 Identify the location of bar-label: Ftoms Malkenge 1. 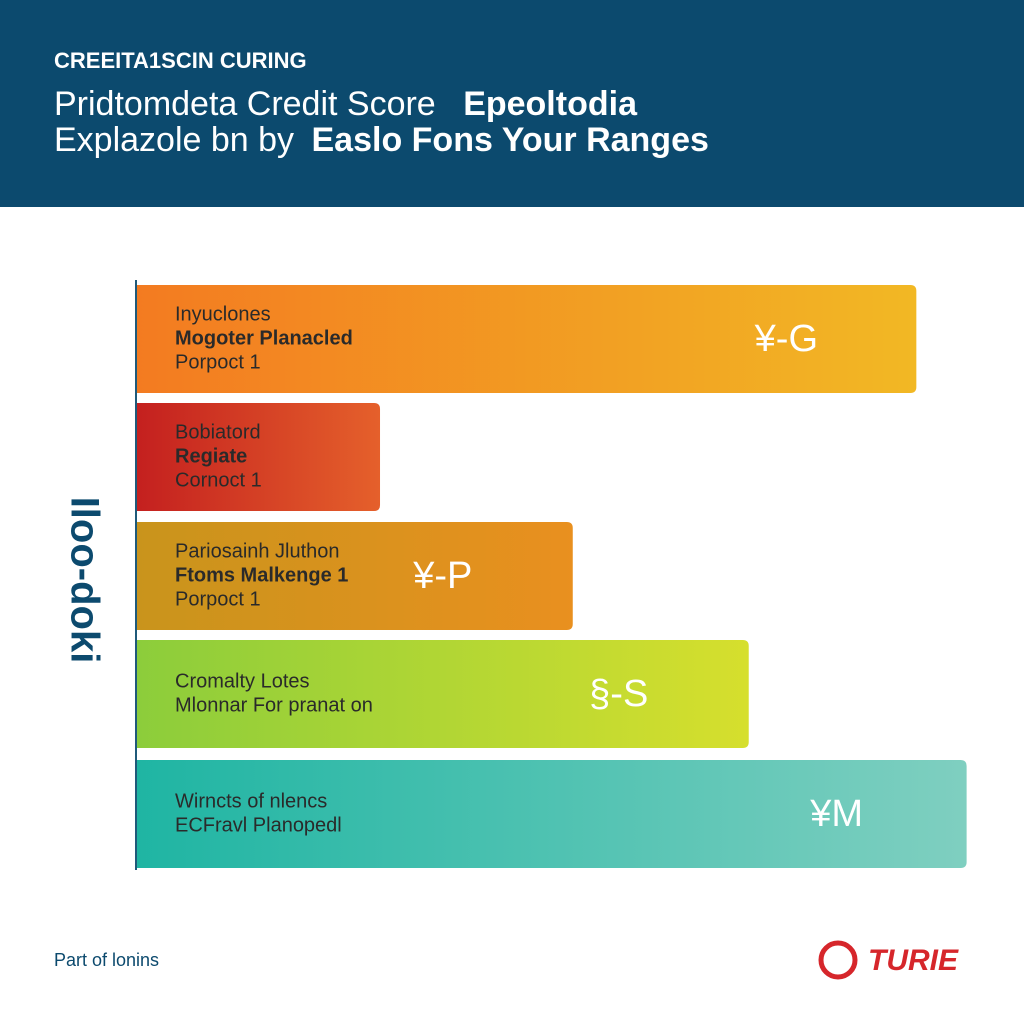
(261, 575).